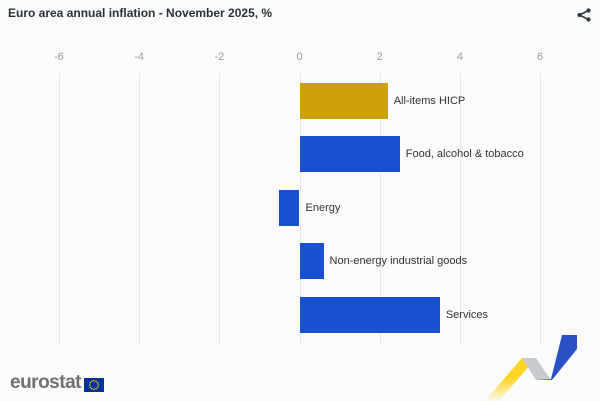 This screenshot has width=600, height=401. I want to click on bar-label: Food, alcohol & tobacco, so click(464, 154).